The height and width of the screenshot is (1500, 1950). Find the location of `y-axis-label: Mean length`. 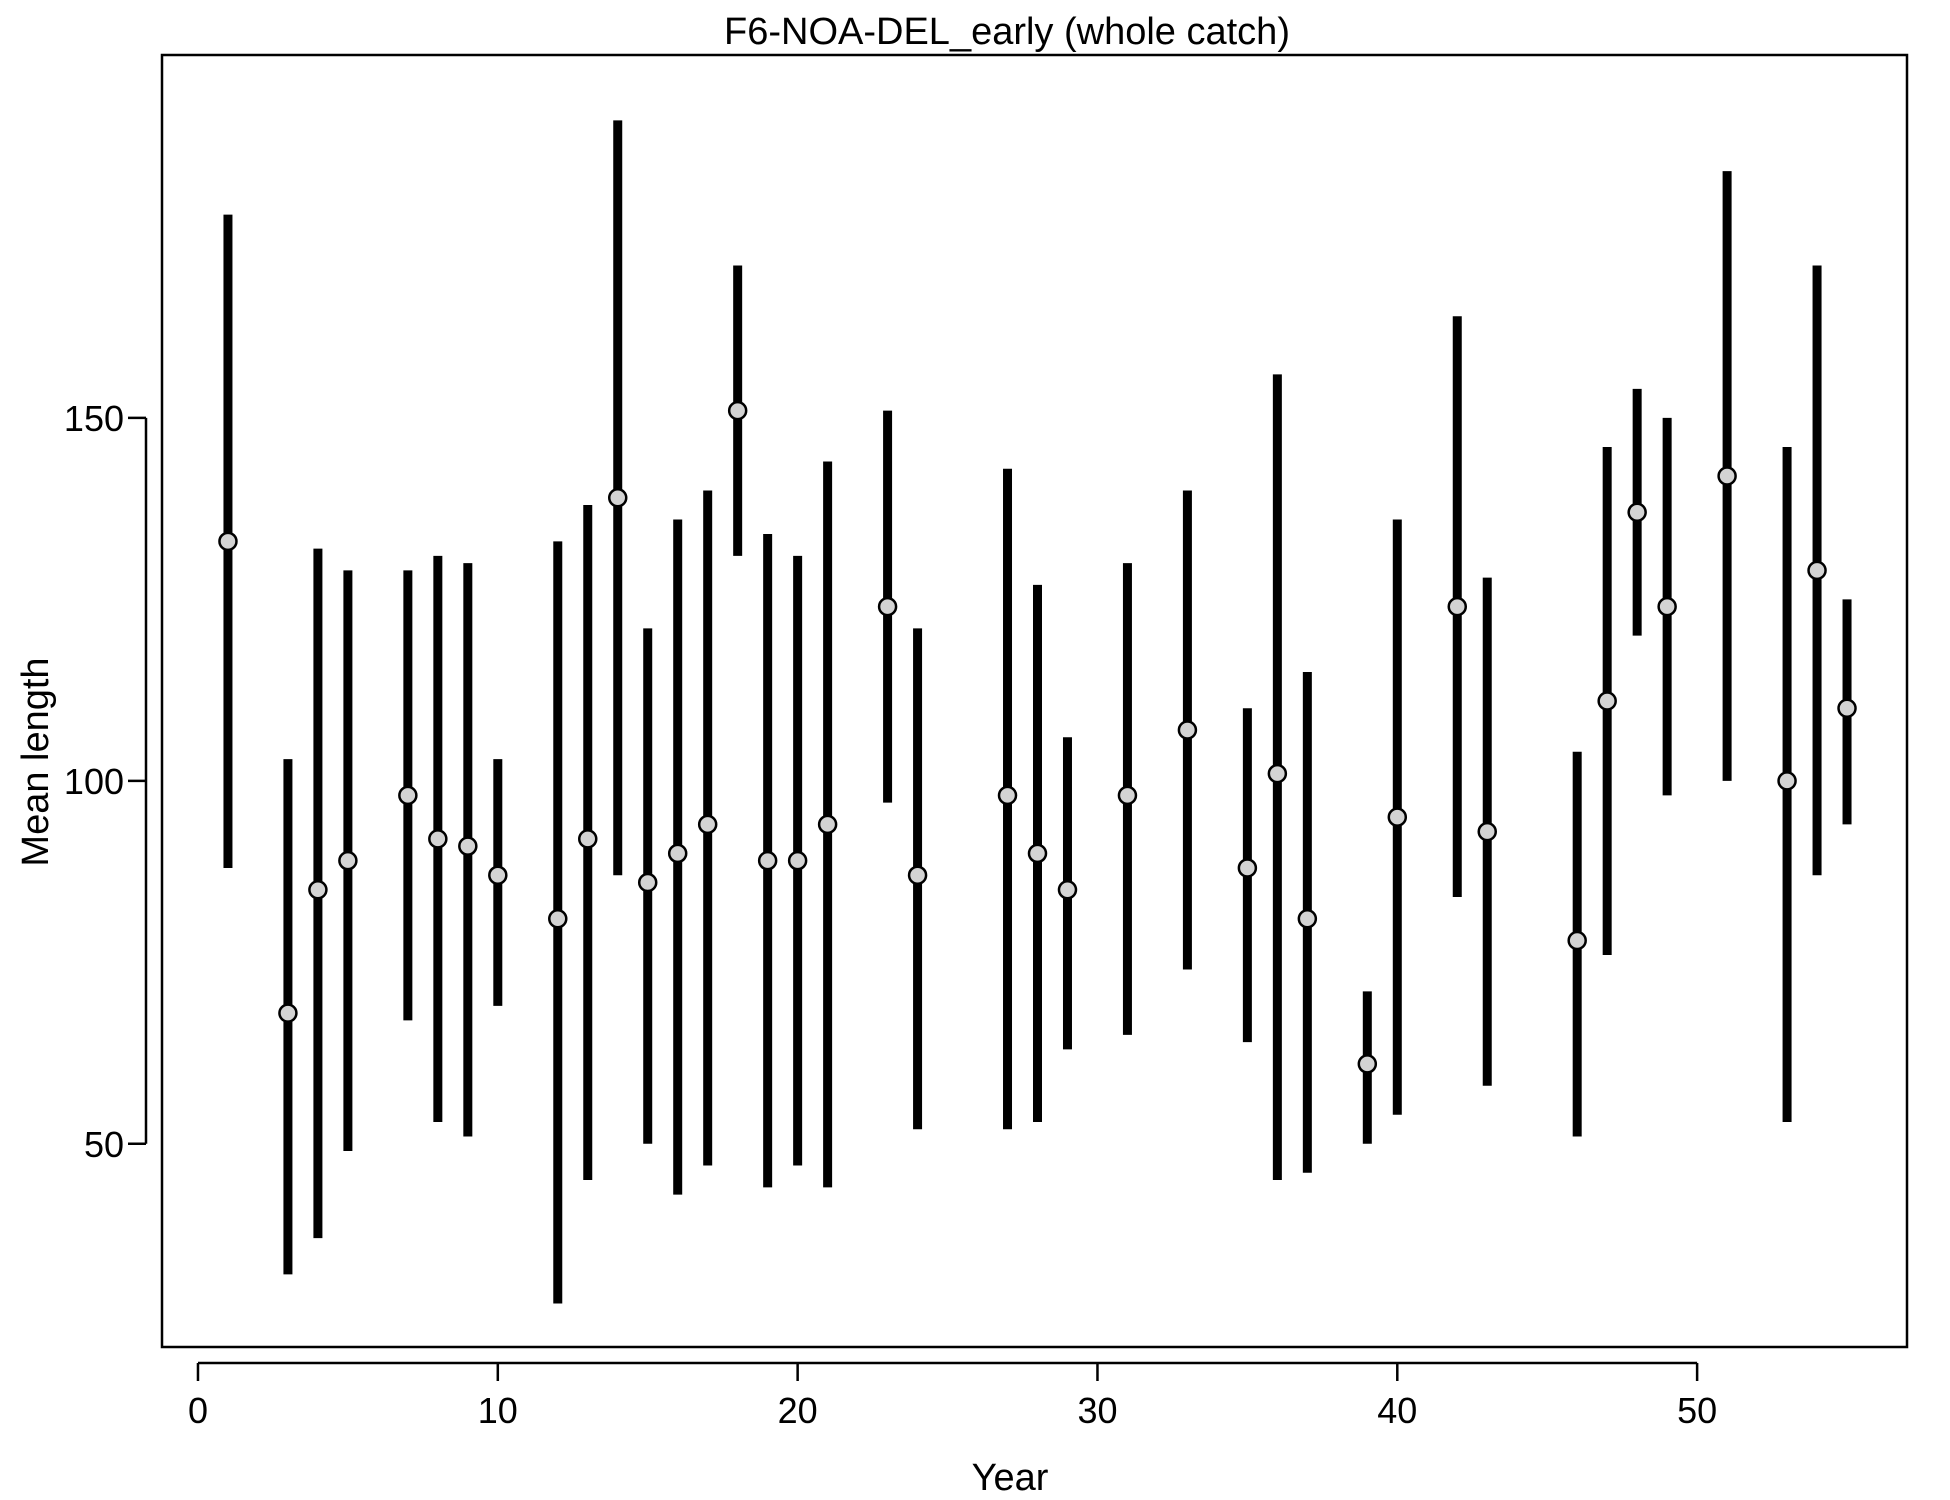

y-axis-label: Mean length is located at coordinates (36, 761).